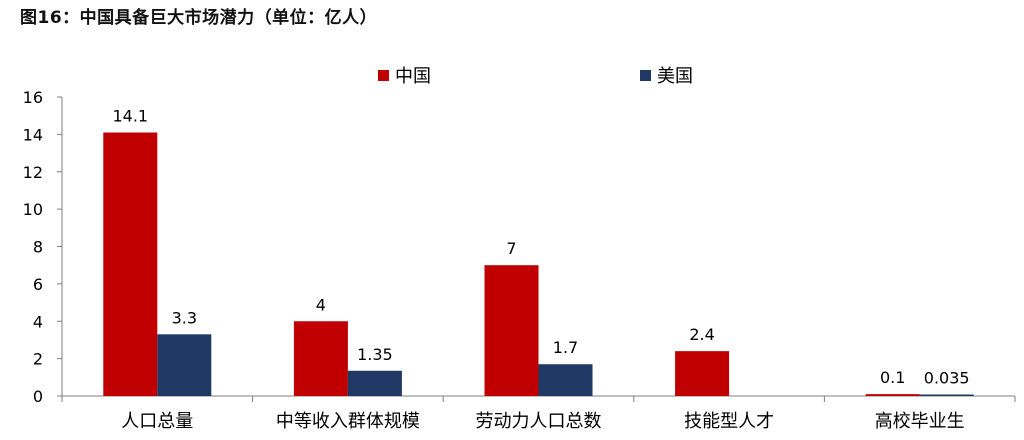 Image resolution: width=1024 pixels, height=440 pixels. What do you see at coordinates (38, 247) in the screenshot?
I see `y-tick-label: 8` at bounding box center [38, 247].